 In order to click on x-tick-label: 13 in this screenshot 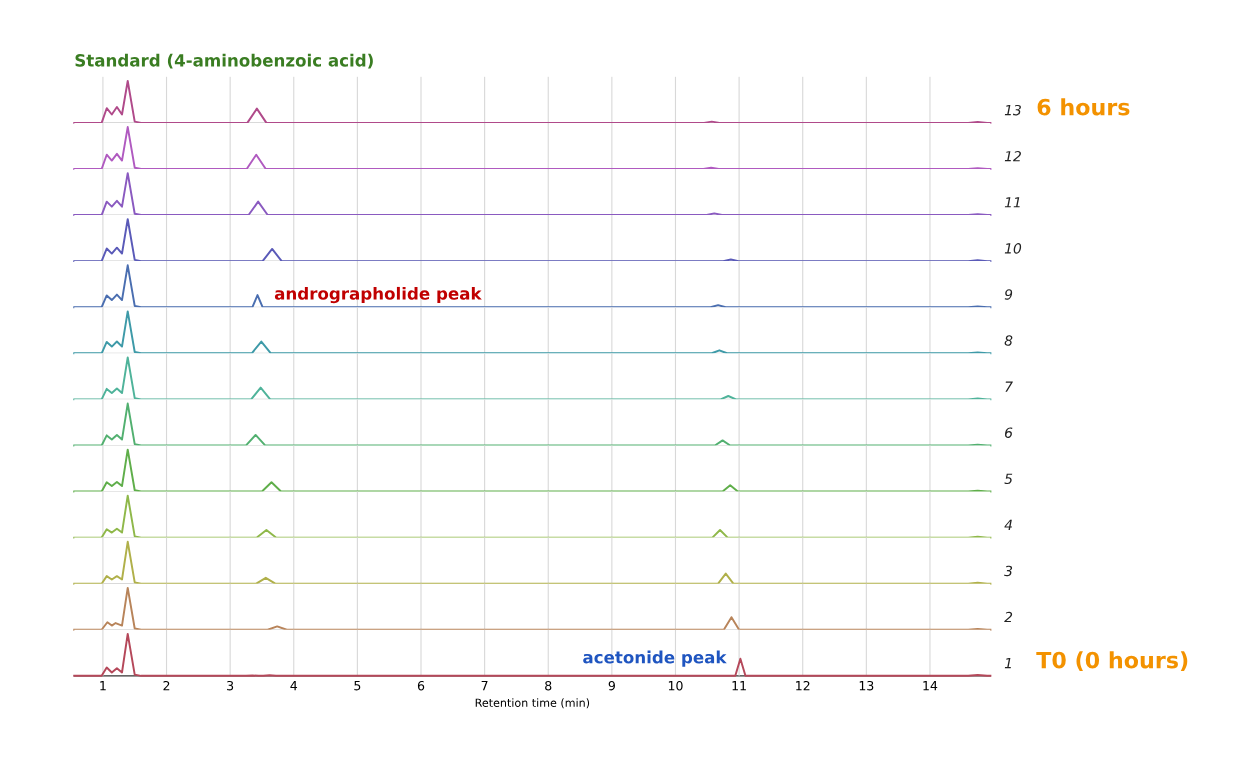, I will do `click(866, 685)`.